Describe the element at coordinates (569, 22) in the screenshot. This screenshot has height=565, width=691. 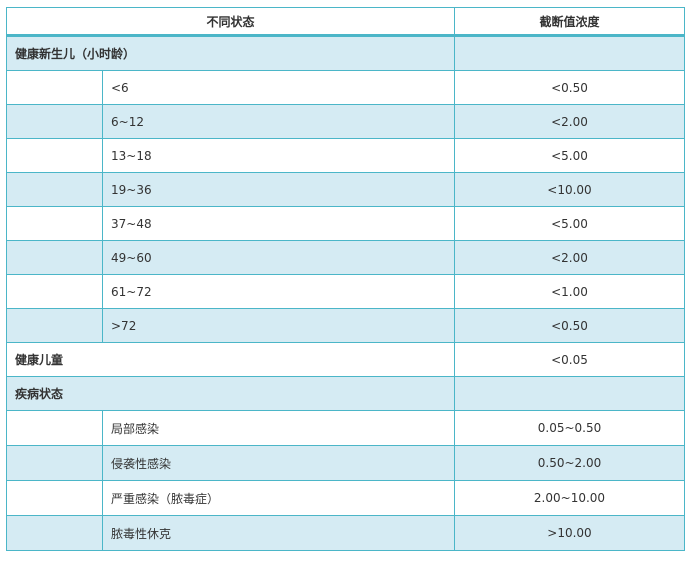
I see `header-cutoff: 截断值浓度` at that location.